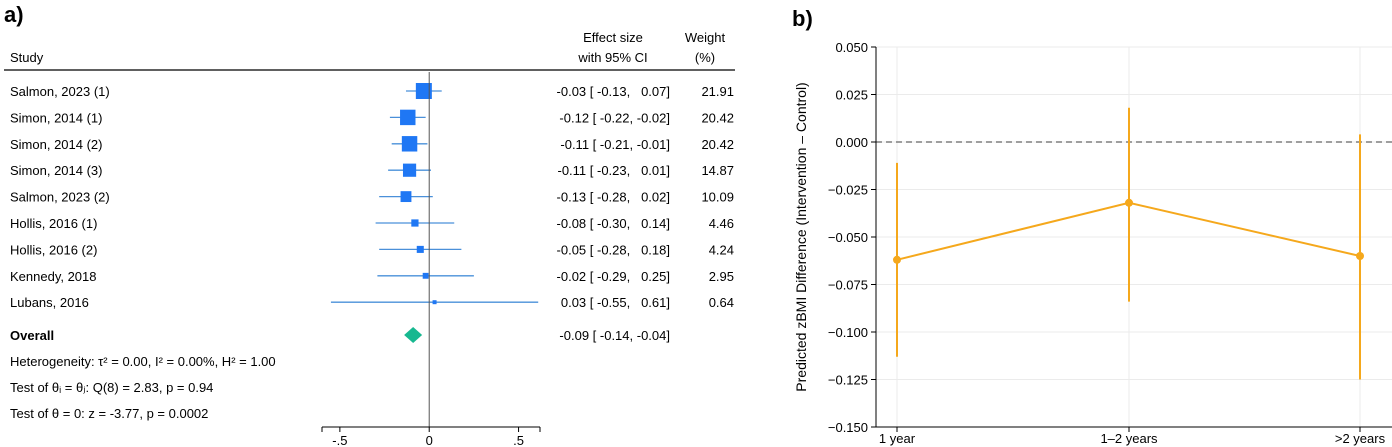 Image resolution: width=1392 pixels, height=447 pixels. Describe the element at coordinates (851, 47) in the screenshot. I see `y-tick-label: 0.050` at that location.